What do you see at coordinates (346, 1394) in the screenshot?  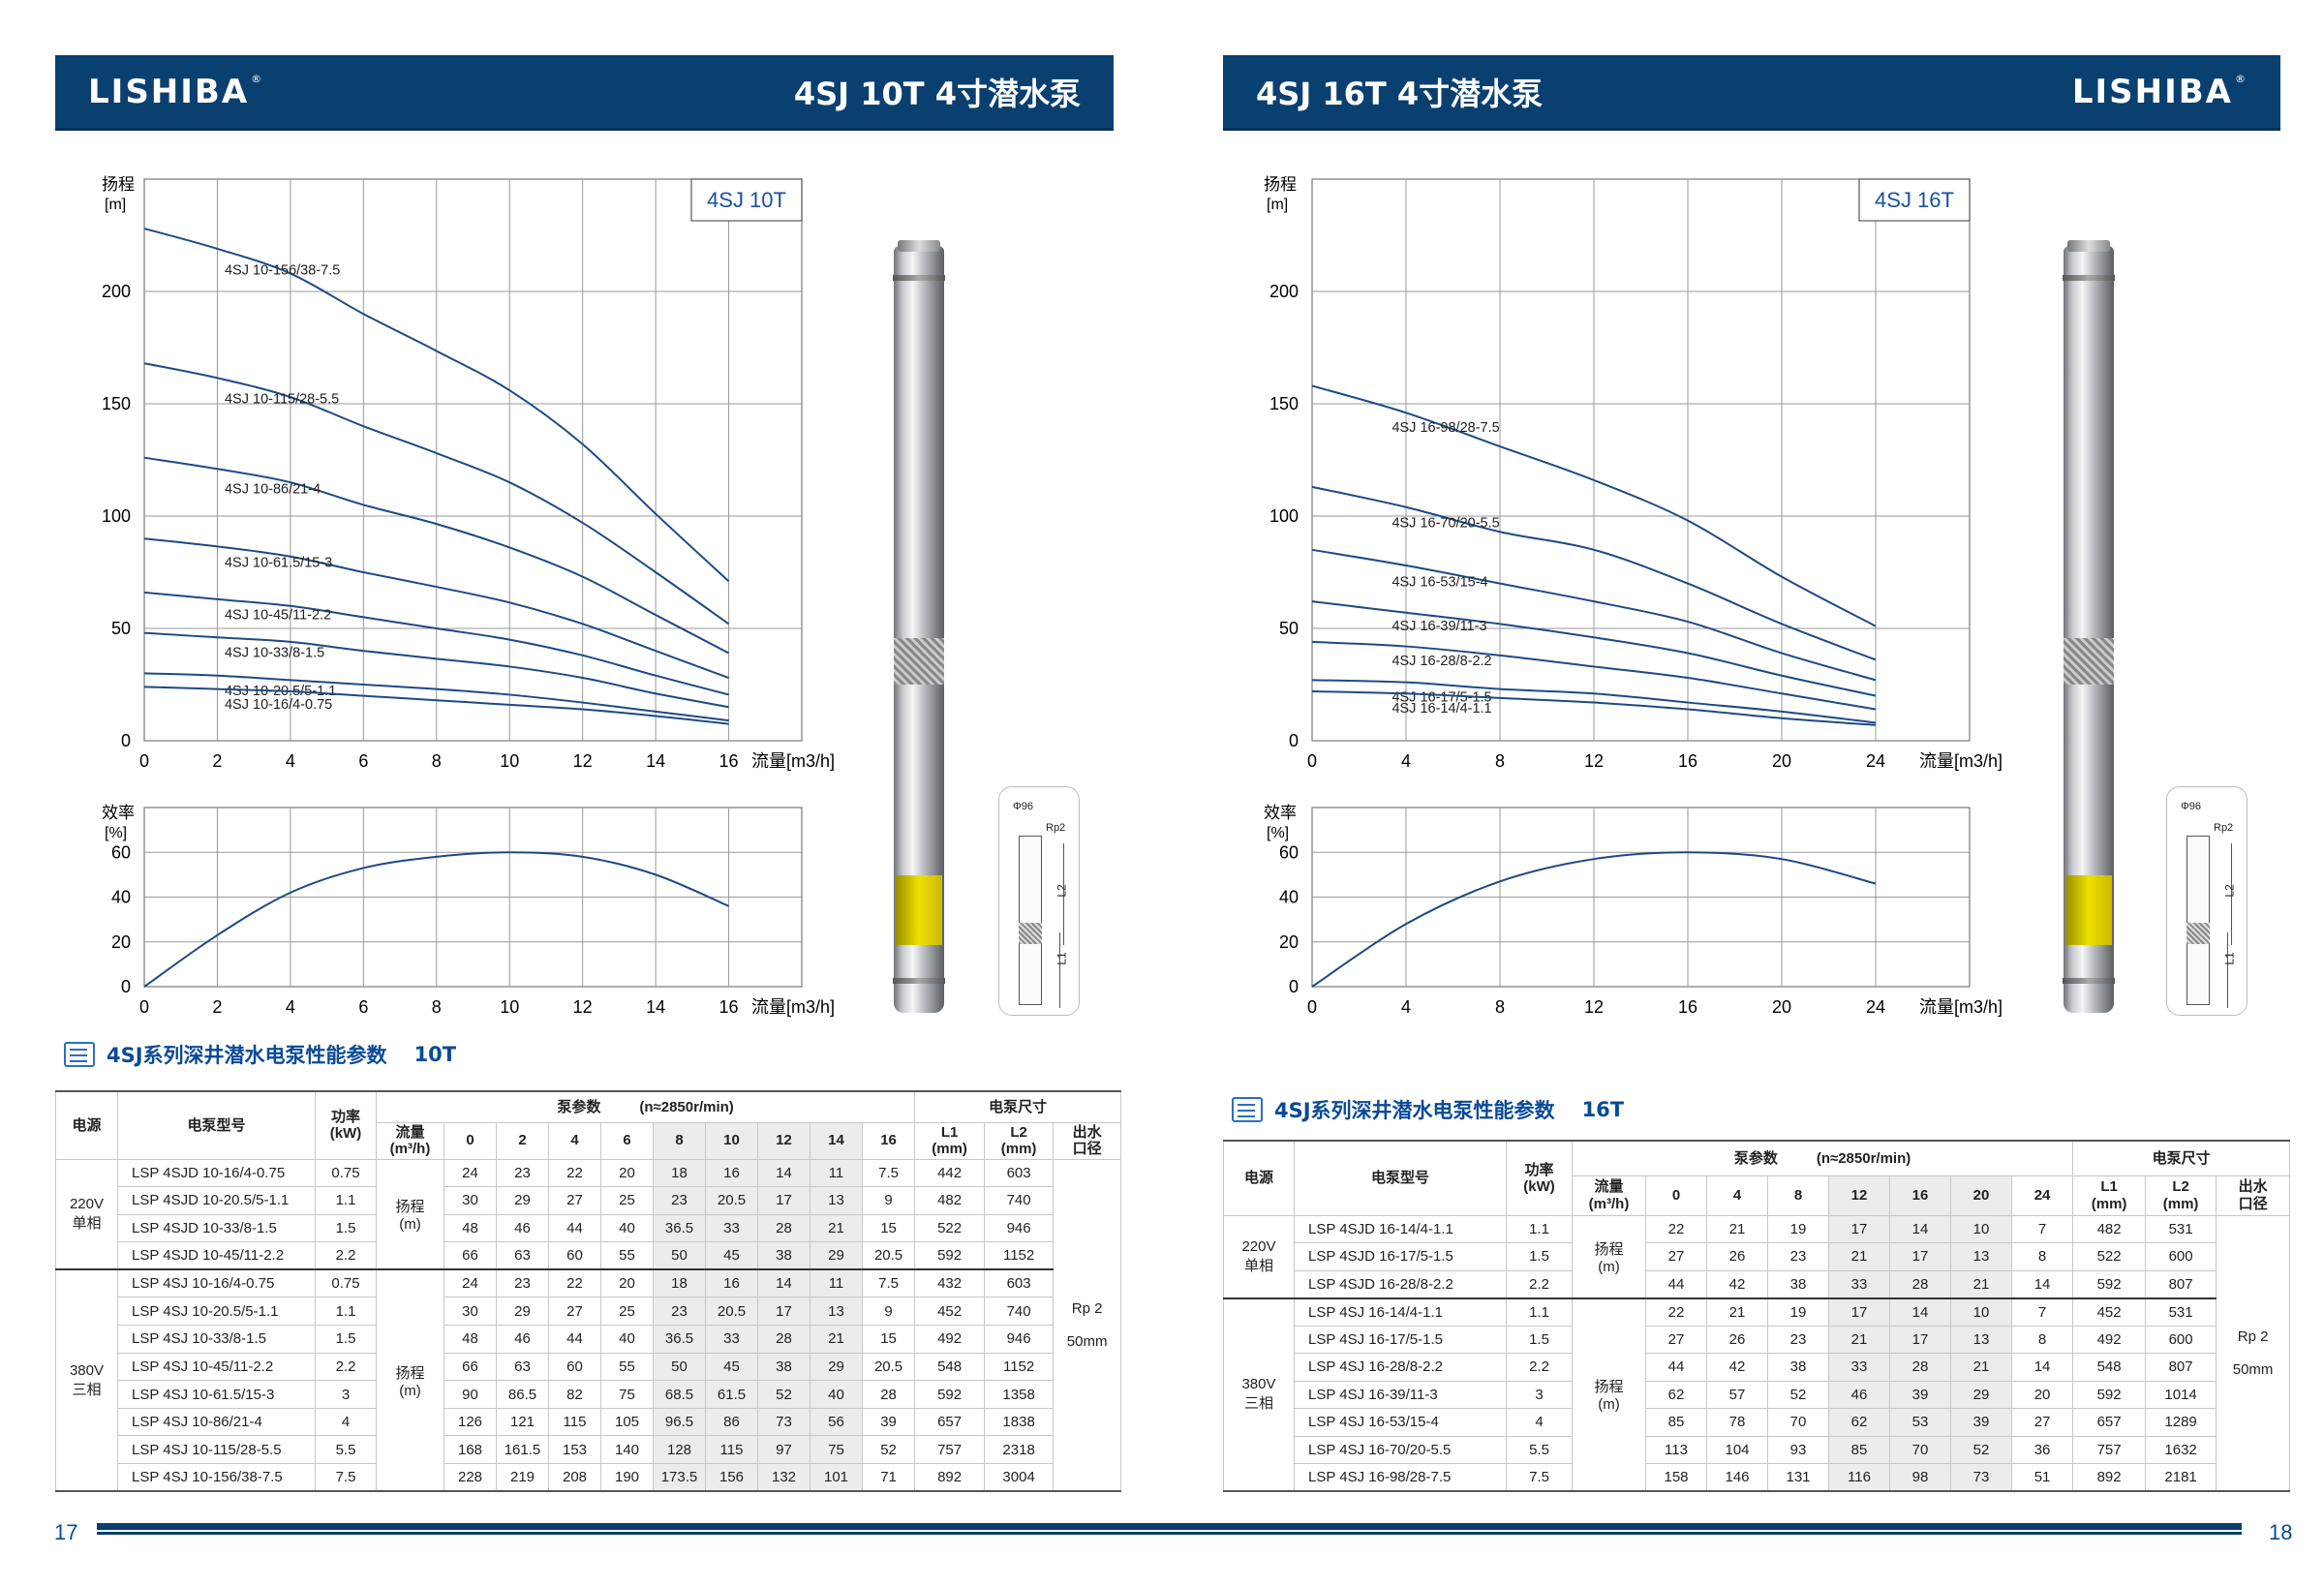 I see `power-cell: 3` at bounding box center [346, 1394].